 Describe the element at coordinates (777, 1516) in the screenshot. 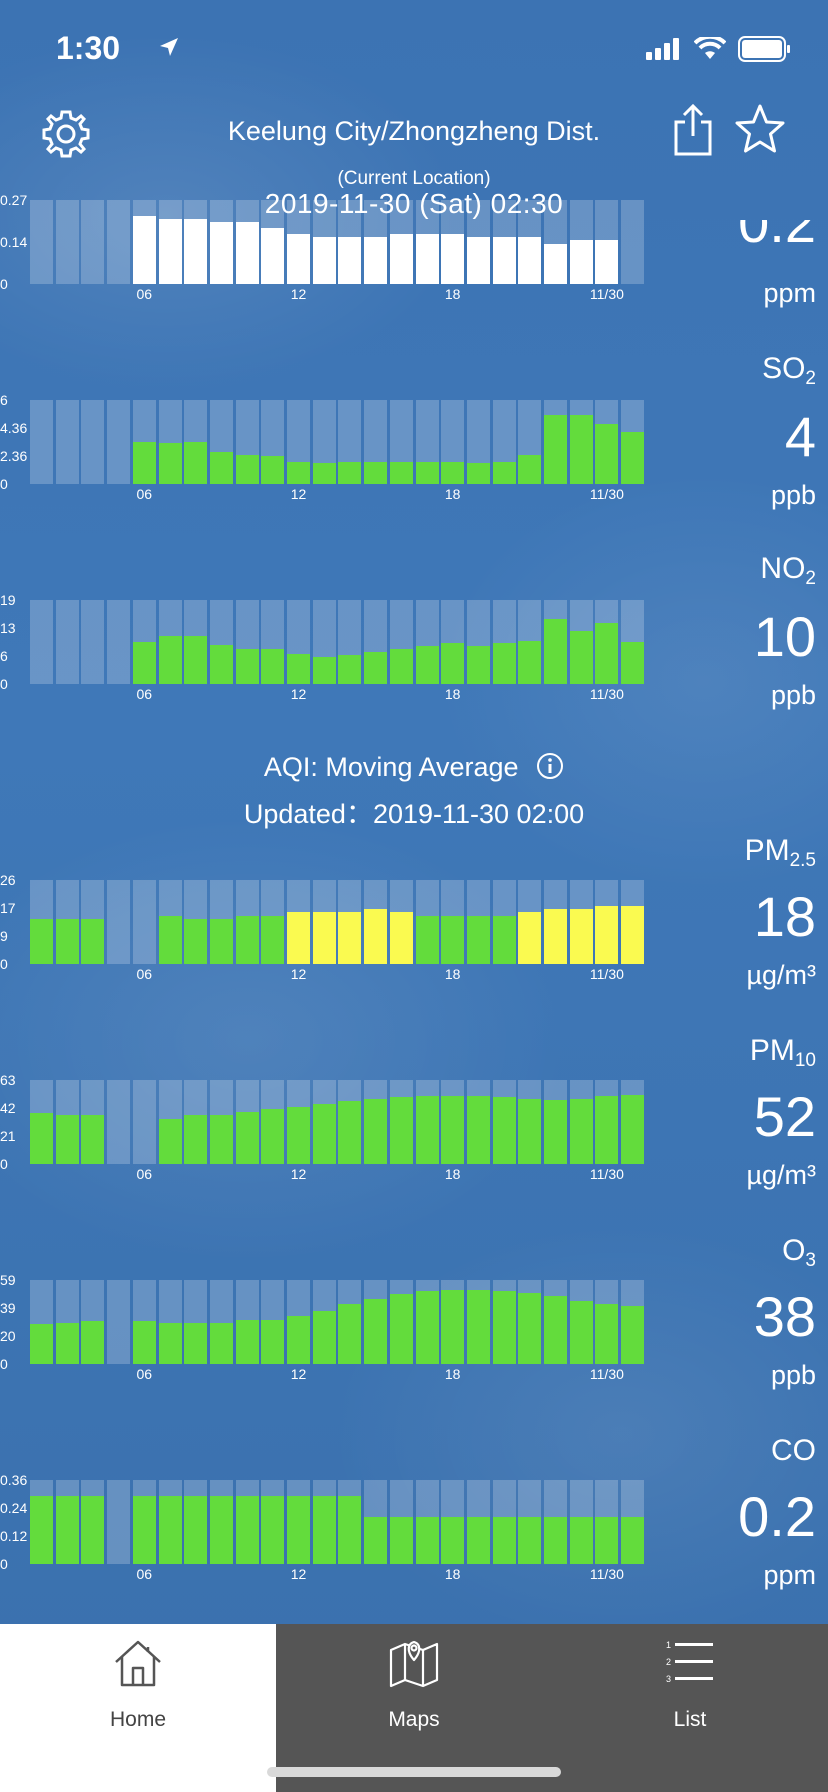

I see `pollutant-value: 0.2` at that location.